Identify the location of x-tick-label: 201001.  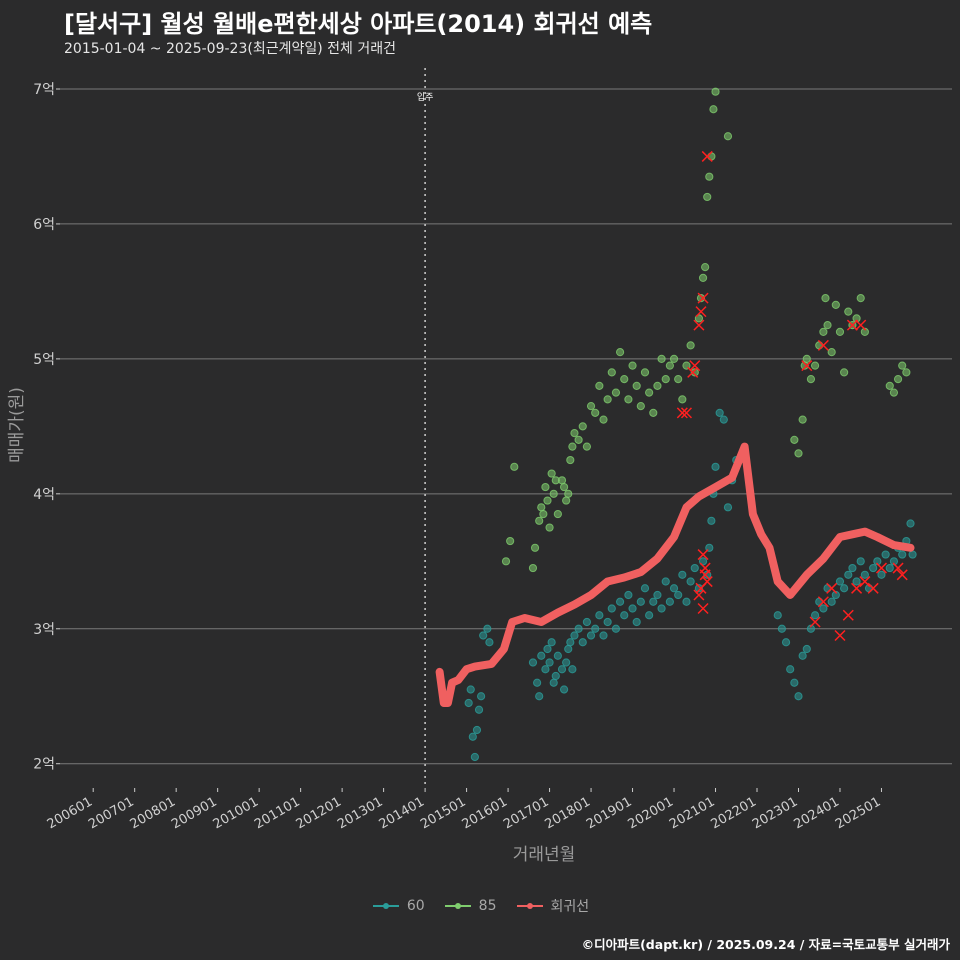
(236, 813).